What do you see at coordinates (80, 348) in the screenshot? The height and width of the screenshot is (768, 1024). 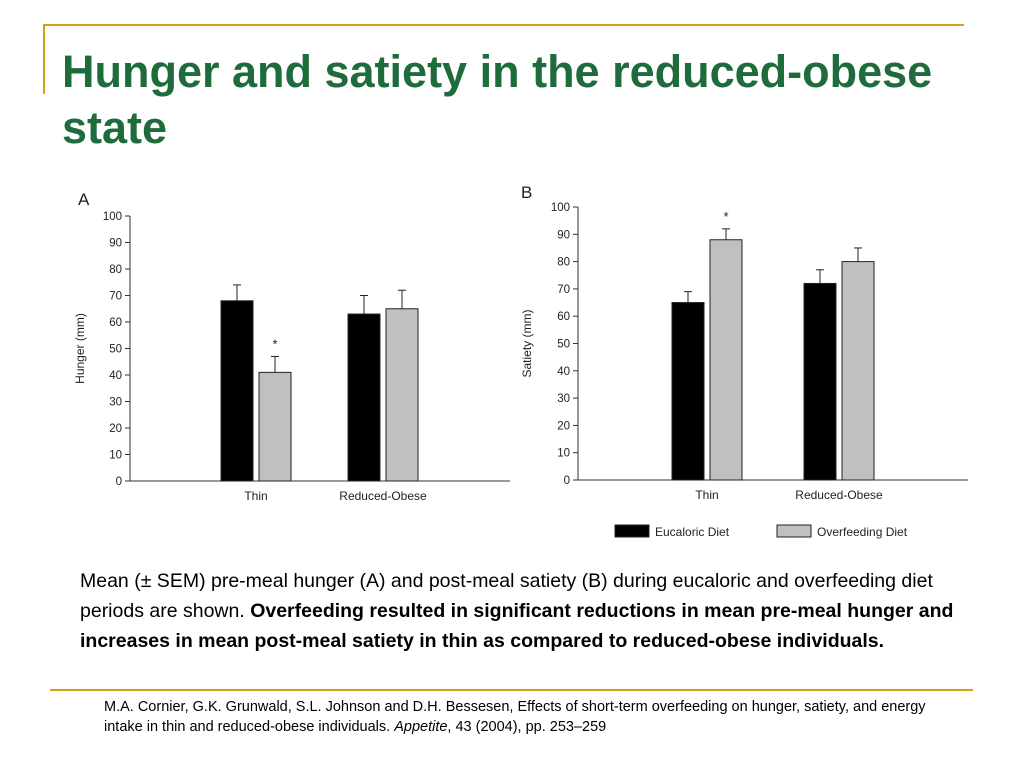 I see `y-axis-label: Hunger (mm)` at bounding box center [80, 348].